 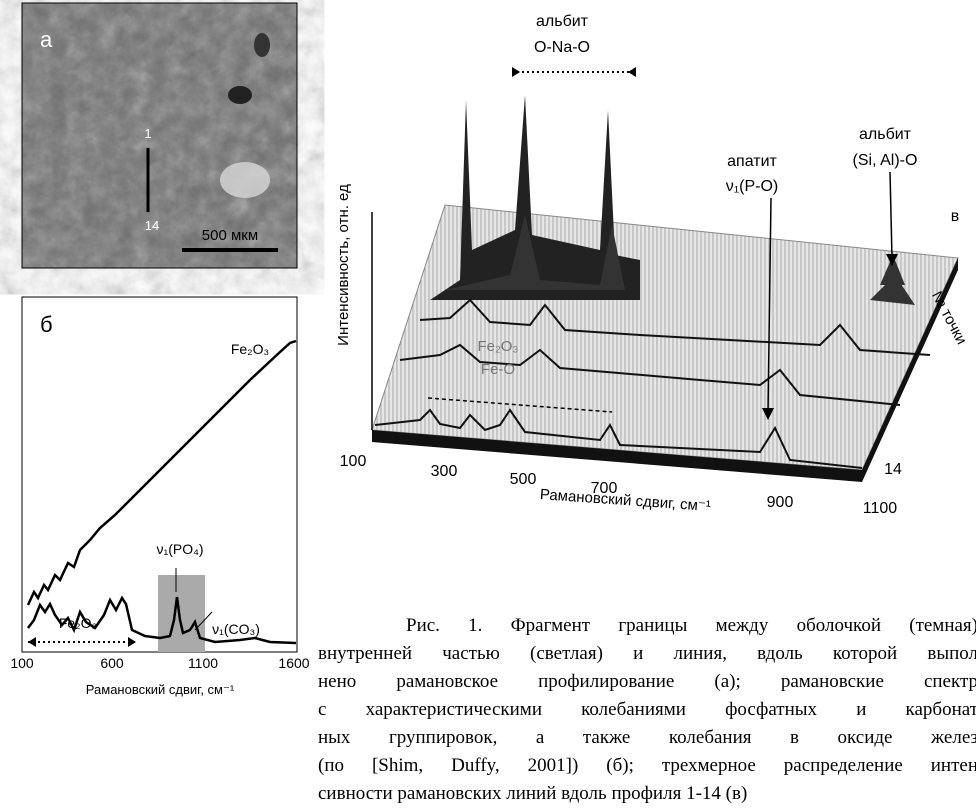 What do you see at coordinates (498, 369) in the screenshot?
I see `annotation: Fe-O` at bounding box center [498, 369].